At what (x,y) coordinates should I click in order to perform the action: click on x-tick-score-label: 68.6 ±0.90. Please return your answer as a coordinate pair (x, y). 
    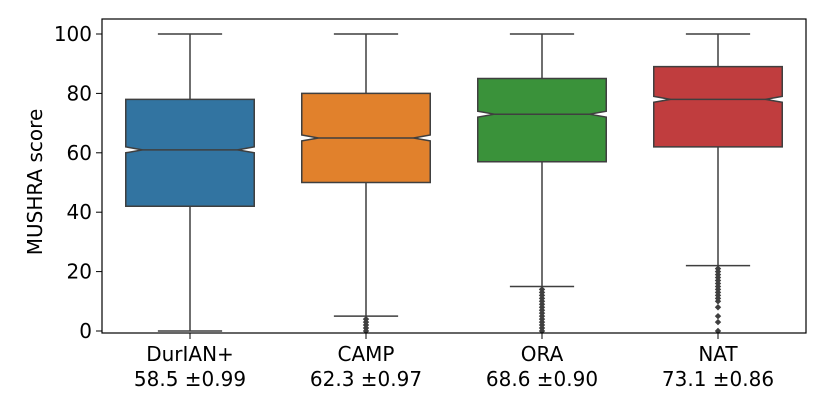
    Looking at the image, I should click on (542, 379).